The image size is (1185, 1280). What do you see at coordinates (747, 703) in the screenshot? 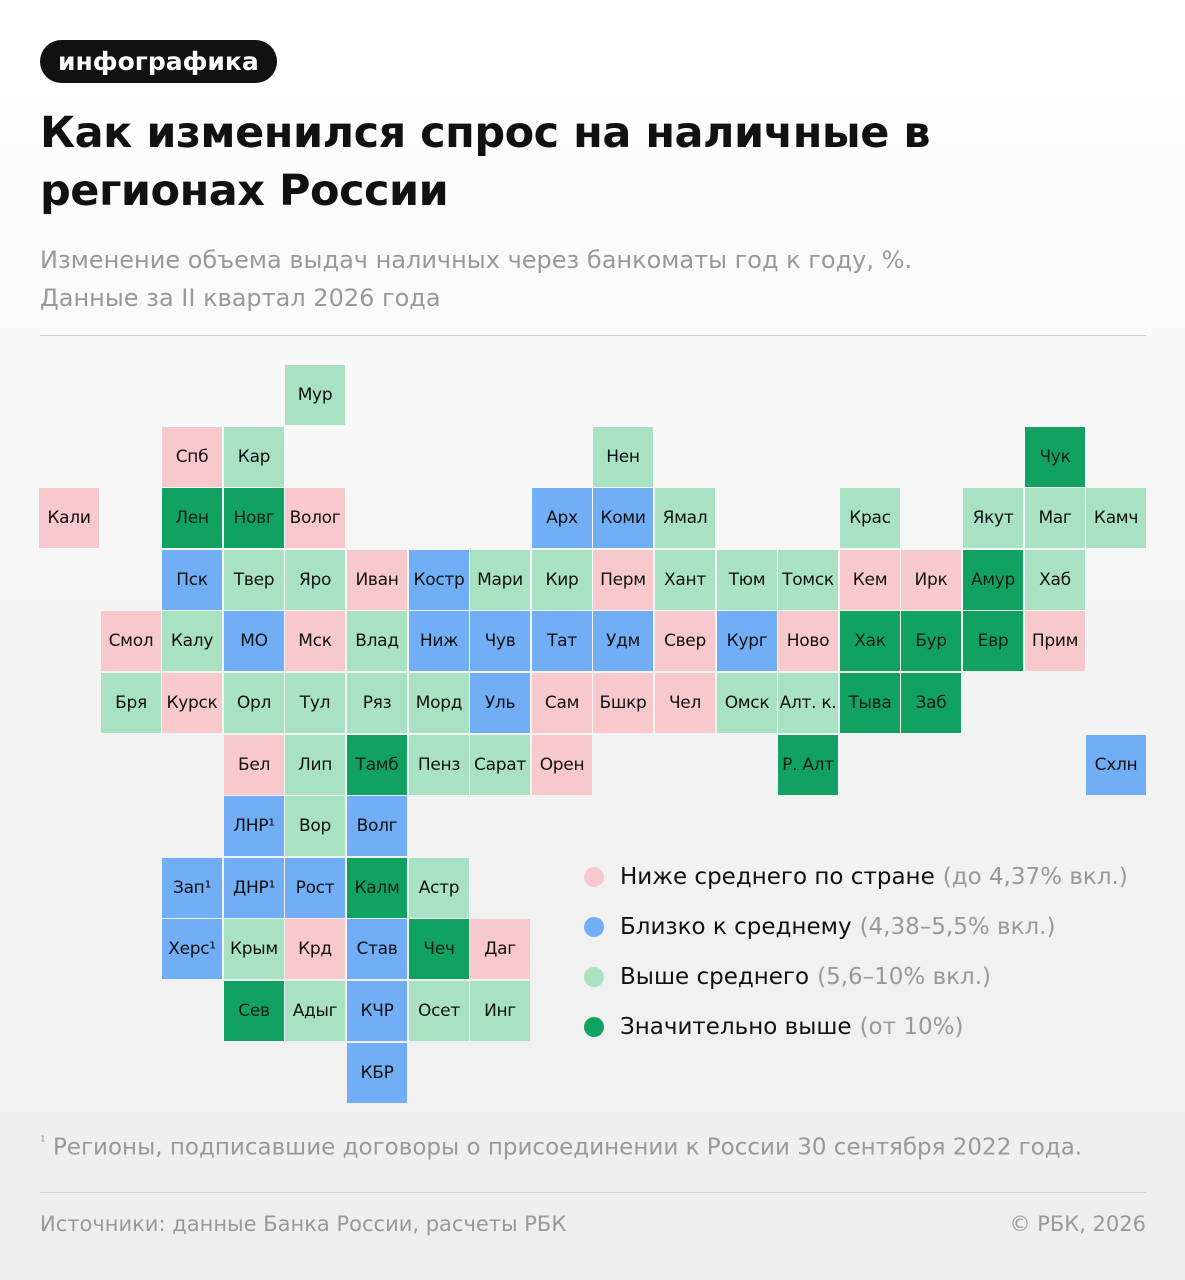
I see `region-tile: Омск` at bounding box center [747, 703].